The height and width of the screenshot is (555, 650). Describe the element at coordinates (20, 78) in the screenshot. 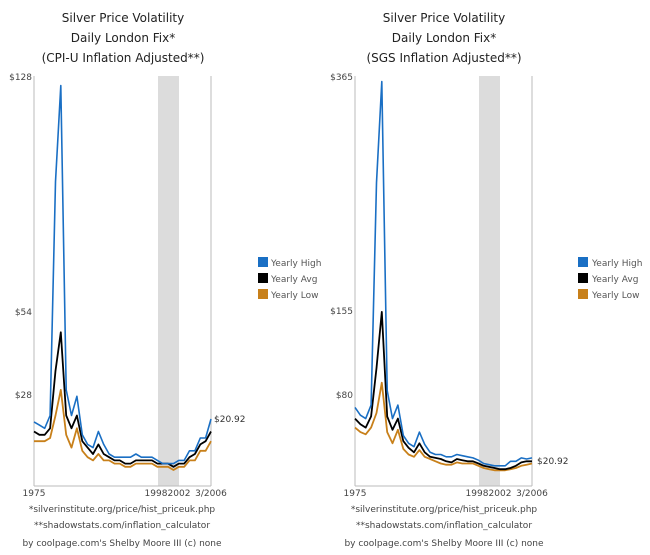

I see `y-tick-label: $128` at that location.